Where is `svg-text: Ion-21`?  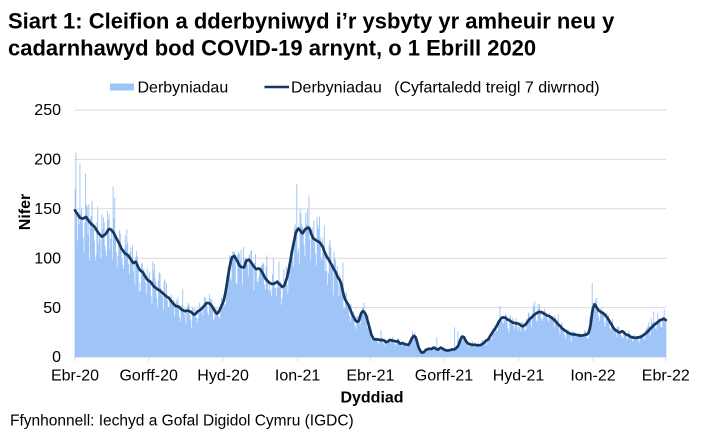 svg-text: Ion-21 is located at coordinates (297, 375).